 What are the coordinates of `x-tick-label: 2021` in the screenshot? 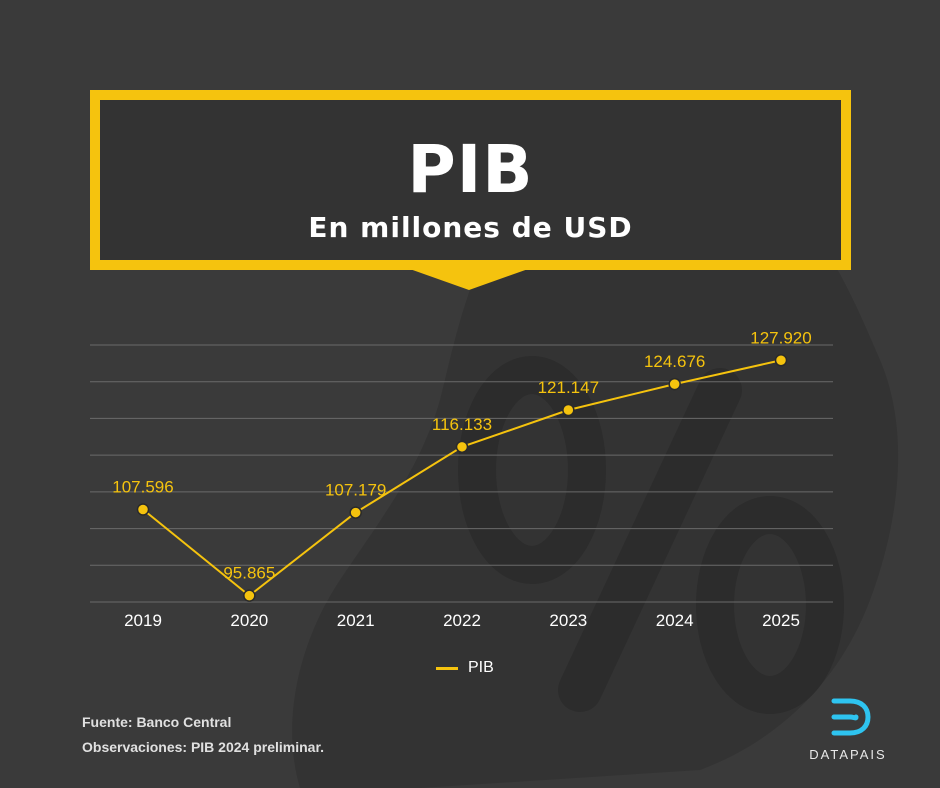 It's located at (356, 620).